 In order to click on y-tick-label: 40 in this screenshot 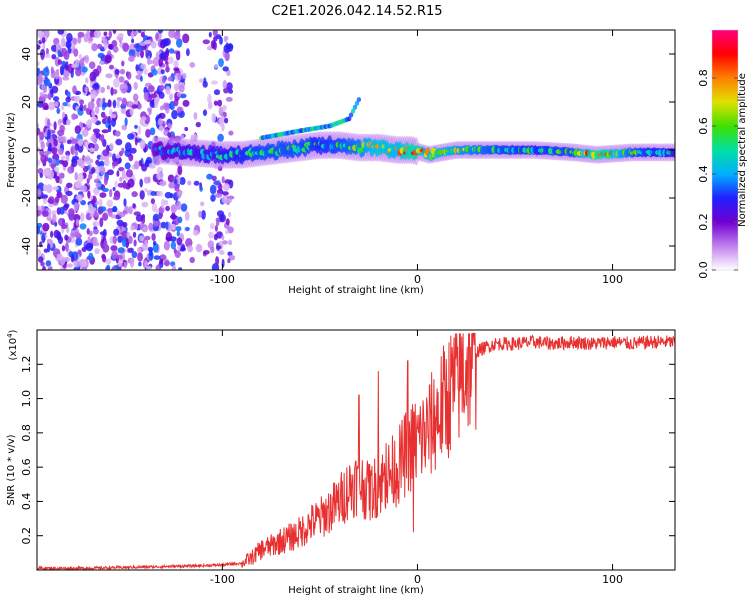, I will do `click(26, 54)`.